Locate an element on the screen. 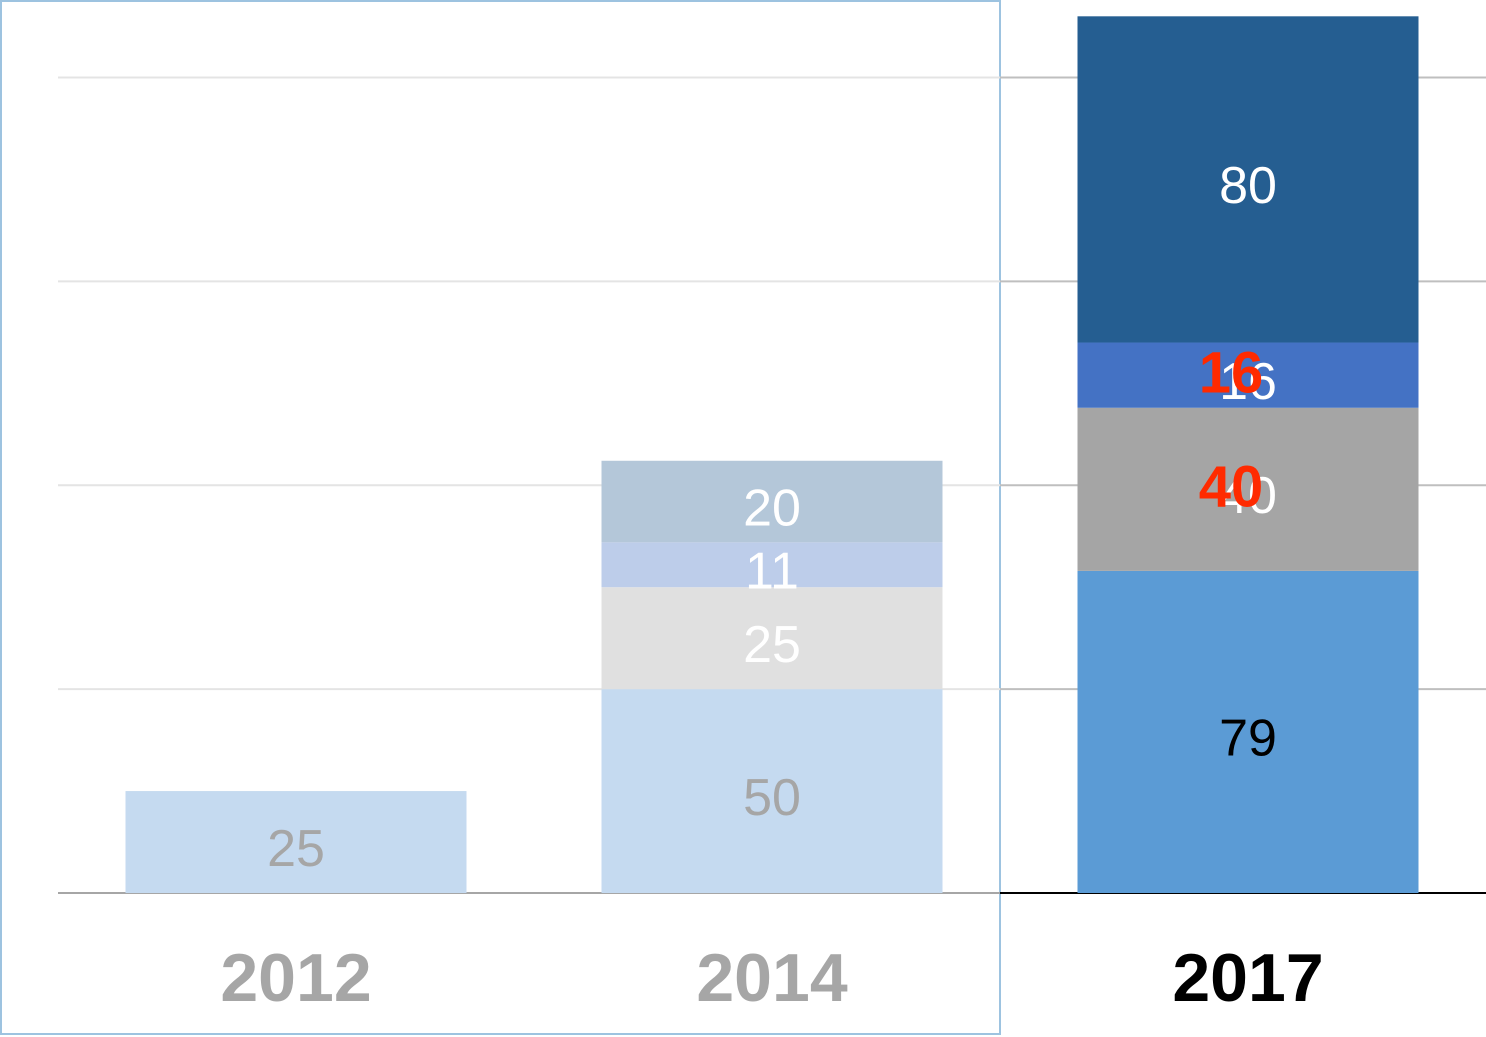  value-label: 80 is located at coordinates (1248, 186).